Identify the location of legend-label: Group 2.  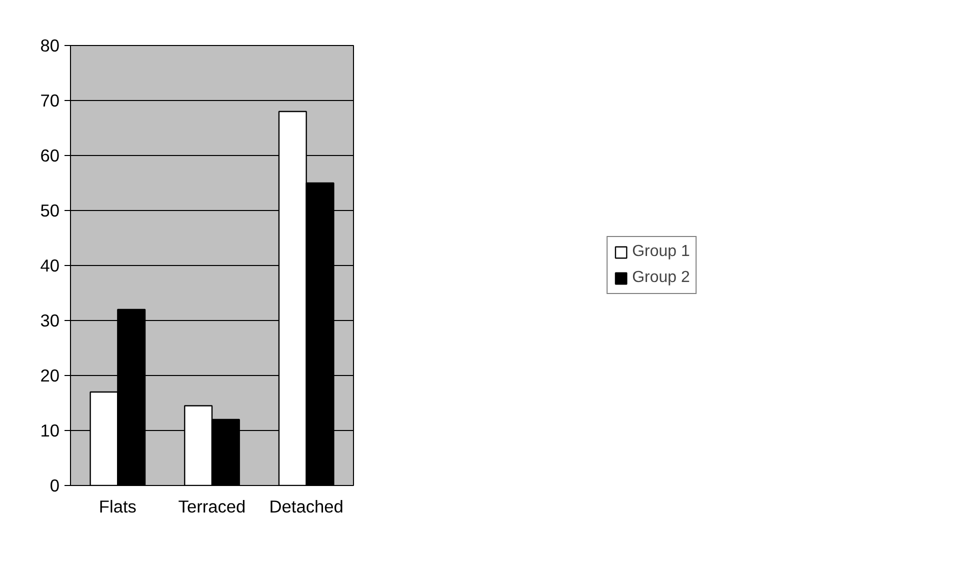
(661, 278).